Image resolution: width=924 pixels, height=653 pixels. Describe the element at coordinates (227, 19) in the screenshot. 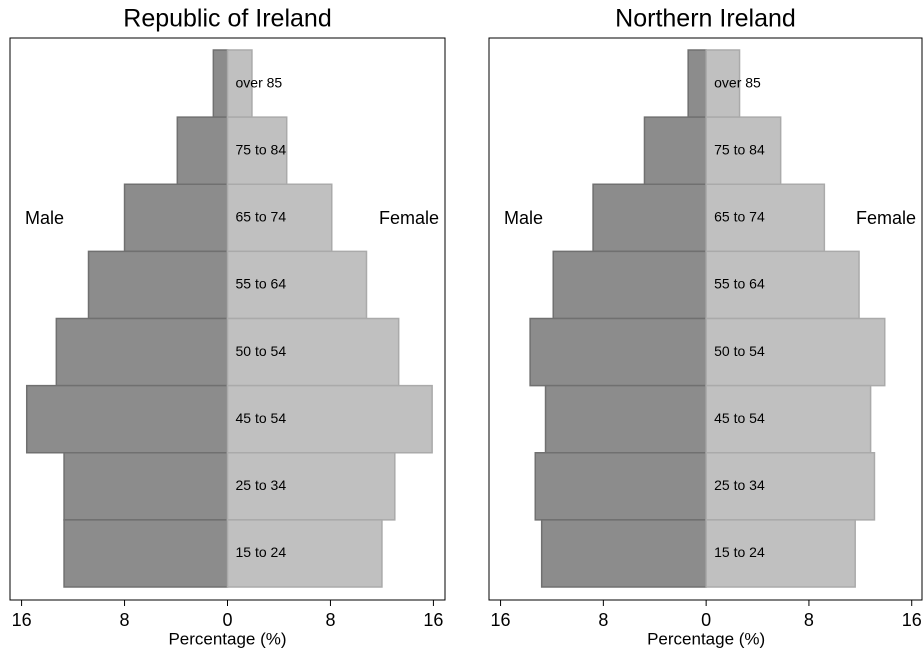

I see `chart-title: Republic of Ireland` at that location.